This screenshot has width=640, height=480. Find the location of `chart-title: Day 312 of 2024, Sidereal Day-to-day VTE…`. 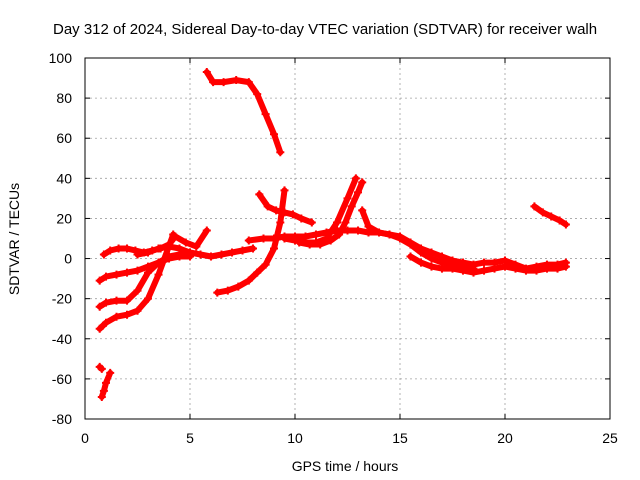

chart-title: Day 312 of 2024, Sidereal Day-to-day VTE… is located at coordinates (325, 29).